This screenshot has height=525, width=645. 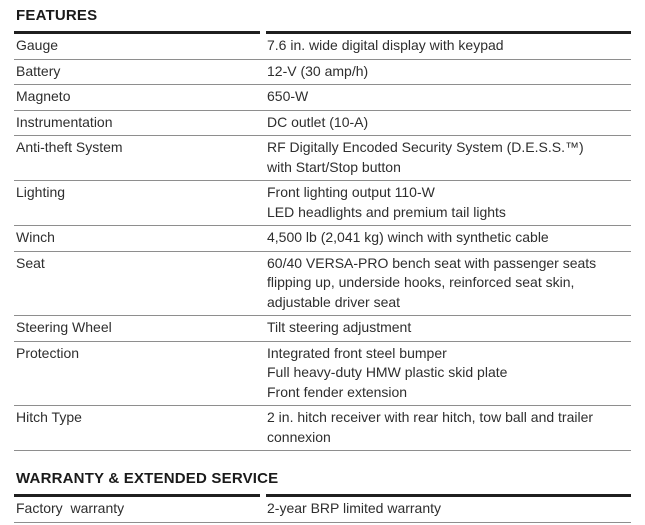 I want to click on spec-value-line: adjustable driver seat, so click(x=334, y=301).